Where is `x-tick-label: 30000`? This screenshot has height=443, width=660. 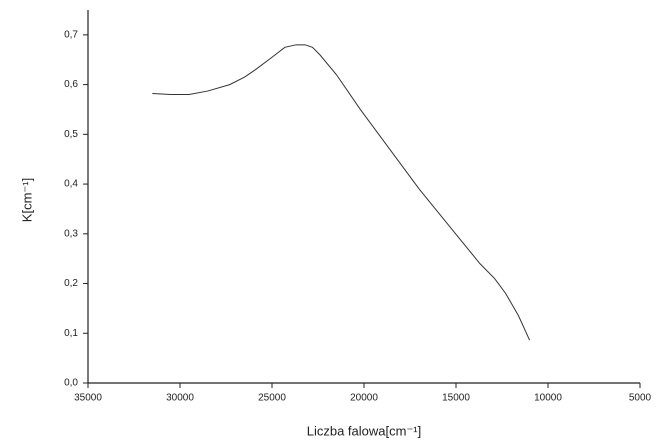
x-tick-label: 30000 is located at coordinates (180, 398).